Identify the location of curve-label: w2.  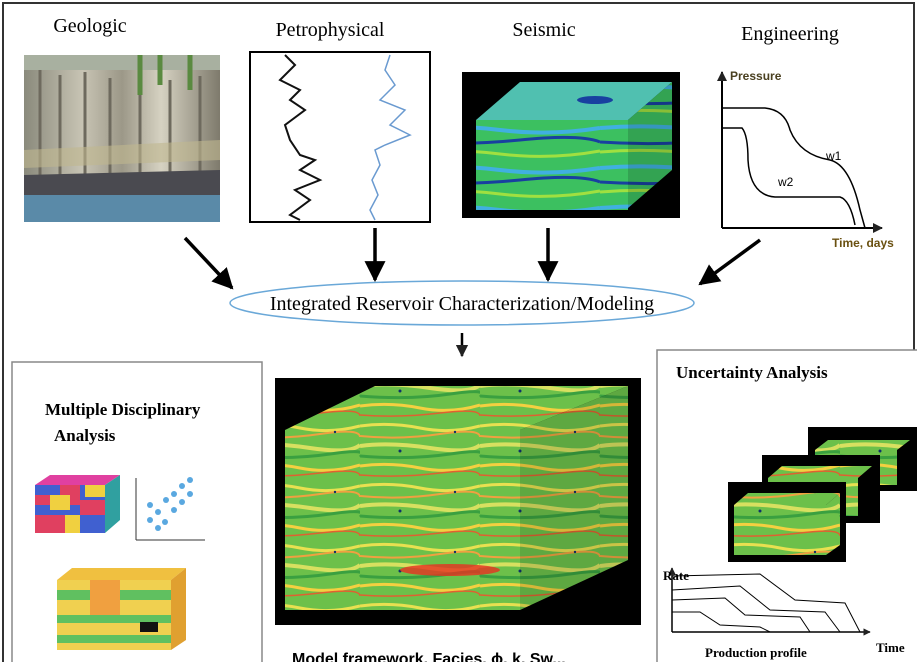
(785, 182).